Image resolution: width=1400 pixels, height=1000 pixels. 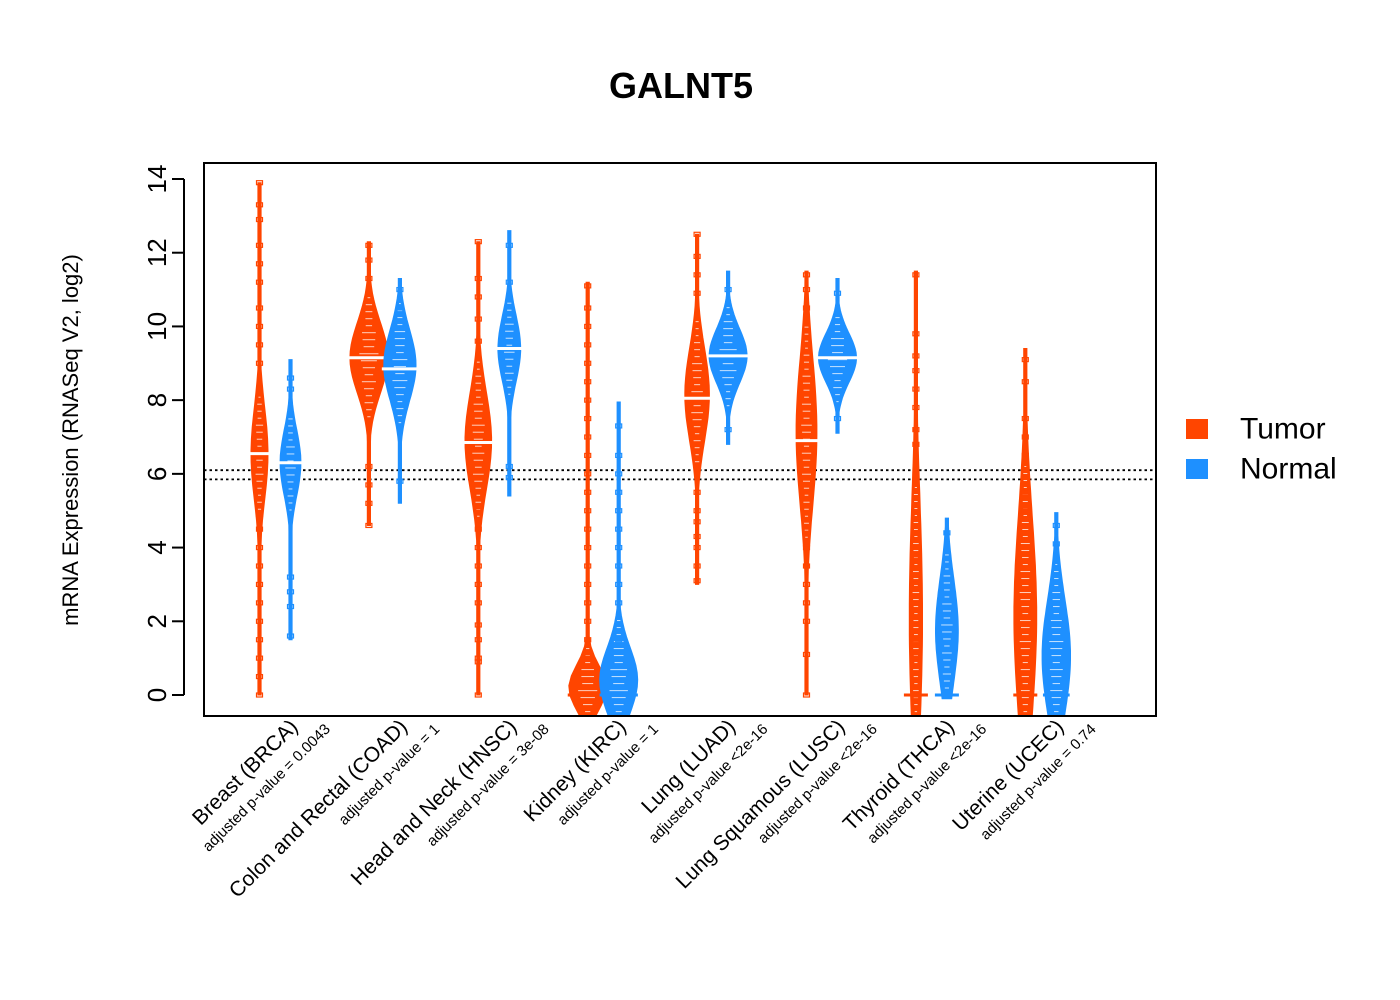 I want to click on legend-label-tumor: Tumor, so click(x=1283, y=429).